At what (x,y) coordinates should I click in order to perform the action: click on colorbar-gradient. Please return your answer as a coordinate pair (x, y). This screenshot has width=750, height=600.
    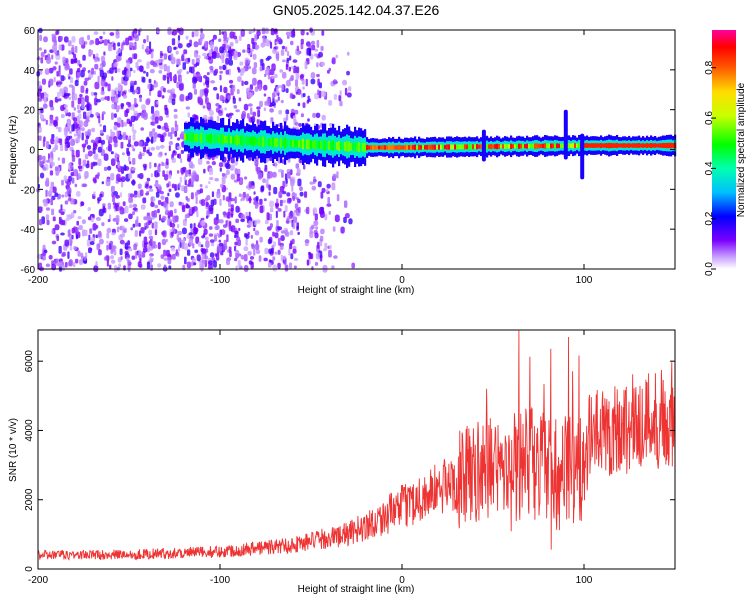
    Looking at the image, I should click on (724, 149).